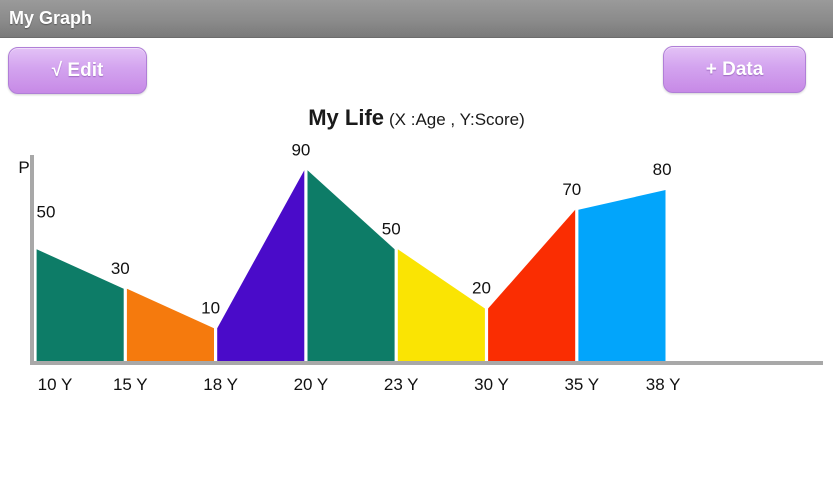 The image size is (833, 500). What do you see at coordinates (481, 288) in the screenshot?
I see `value-label: 20` at bounding box center [481, 288].